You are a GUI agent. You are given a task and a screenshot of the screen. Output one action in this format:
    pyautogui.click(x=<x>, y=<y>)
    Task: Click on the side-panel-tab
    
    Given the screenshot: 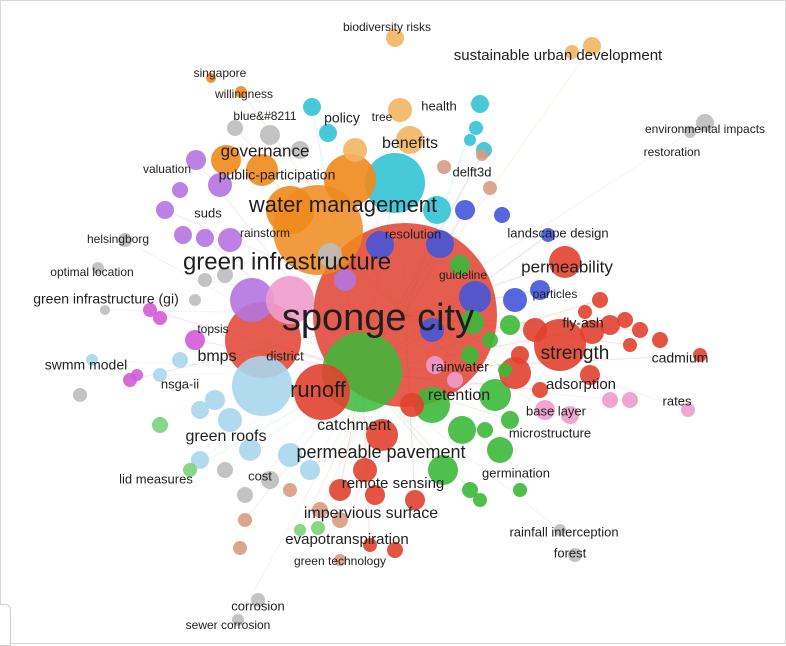 What is the action you would take?
    pyautogui.click(x=5, y=625)
    